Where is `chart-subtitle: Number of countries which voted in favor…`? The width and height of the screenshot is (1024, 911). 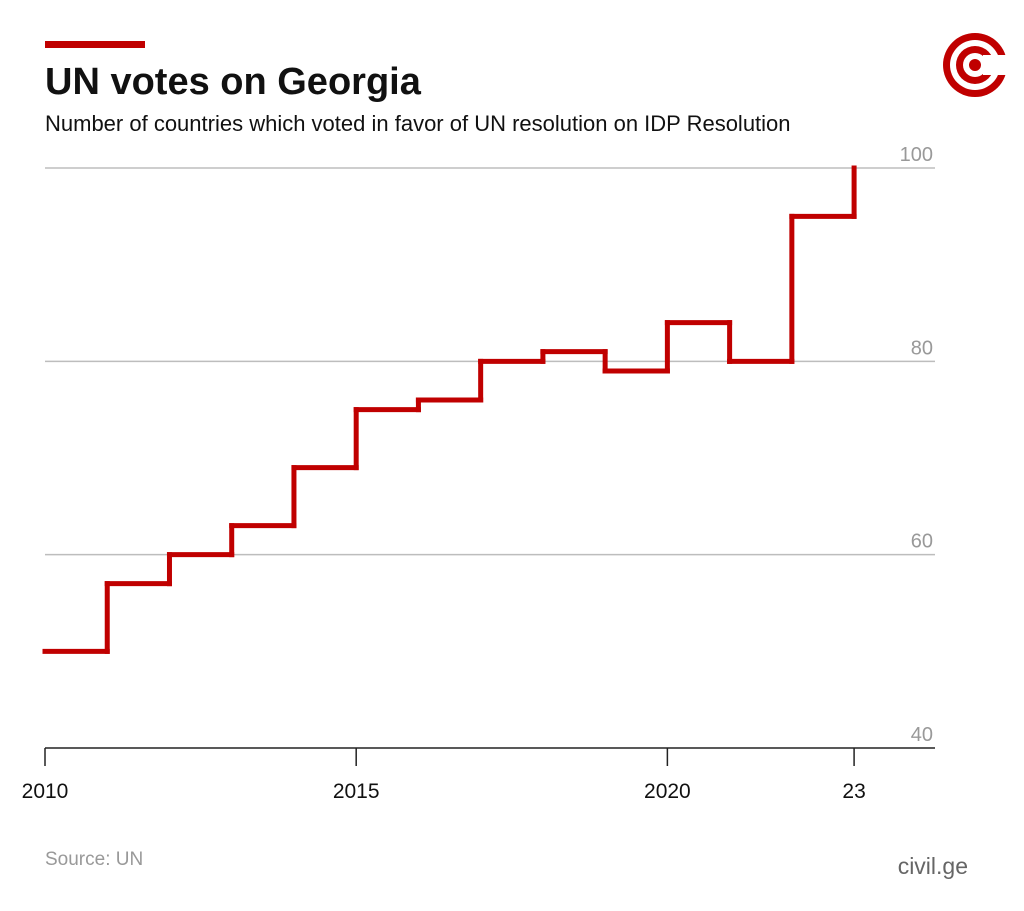
chart-subtitle: Number of countries which voted in favor… is located at coordinates (418, 123).